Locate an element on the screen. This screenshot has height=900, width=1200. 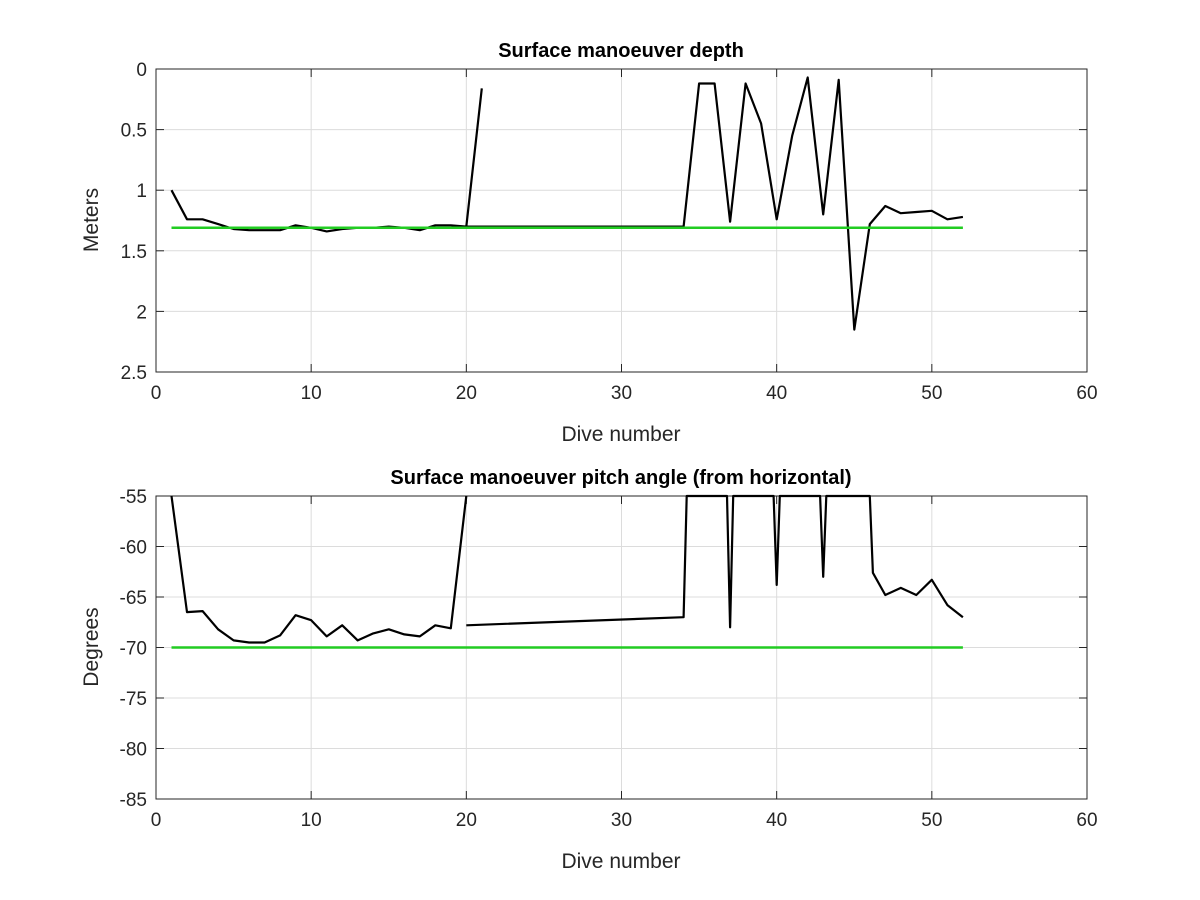
depth-chart-x-tick-label: 0 is located at coordinates (156, 393).